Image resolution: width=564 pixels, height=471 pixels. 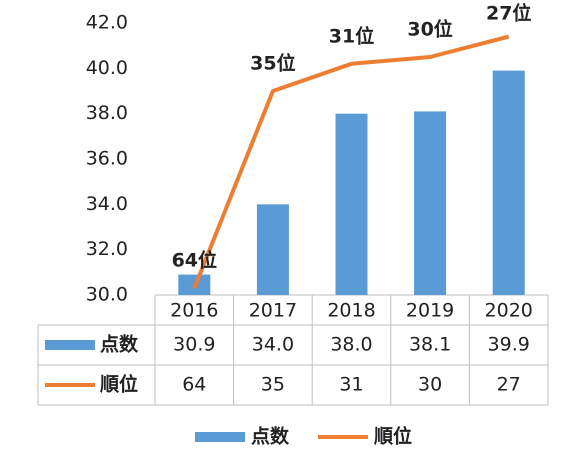 What do you see at coordinates (351, 35) in the screenshot?
I see `data-label: 31位` at bounding box center [351, 35].